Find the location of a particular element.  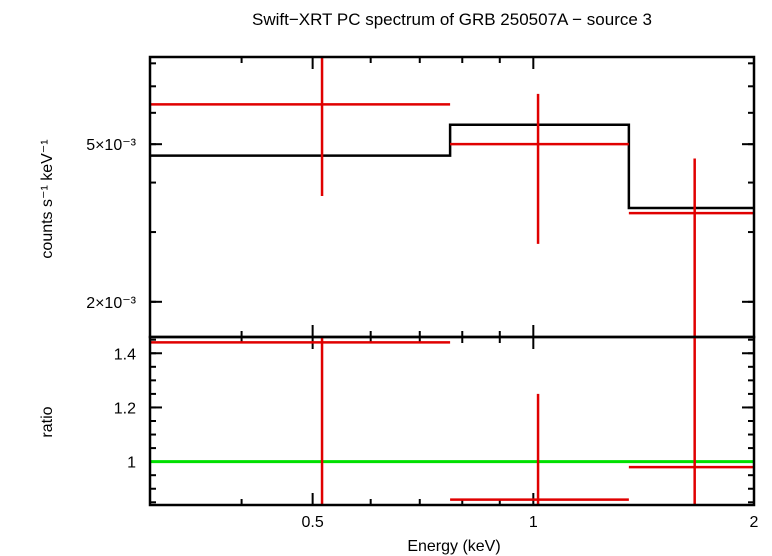

x-tick-label: 2 is located at coordinates (754, 522).